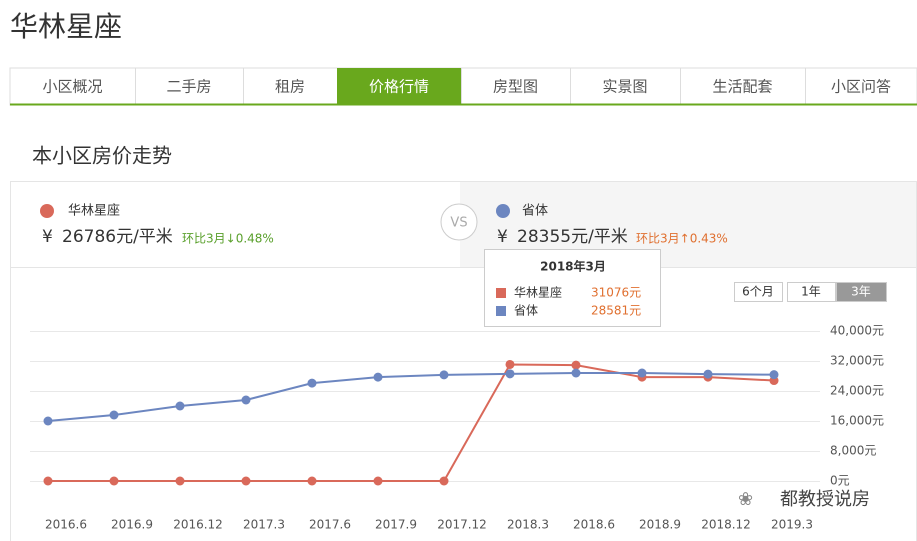 The height and width of the screenshot is (541, 917). Describe the element at coordinates (411, 397) in the screenshot. I see `line` at that location.